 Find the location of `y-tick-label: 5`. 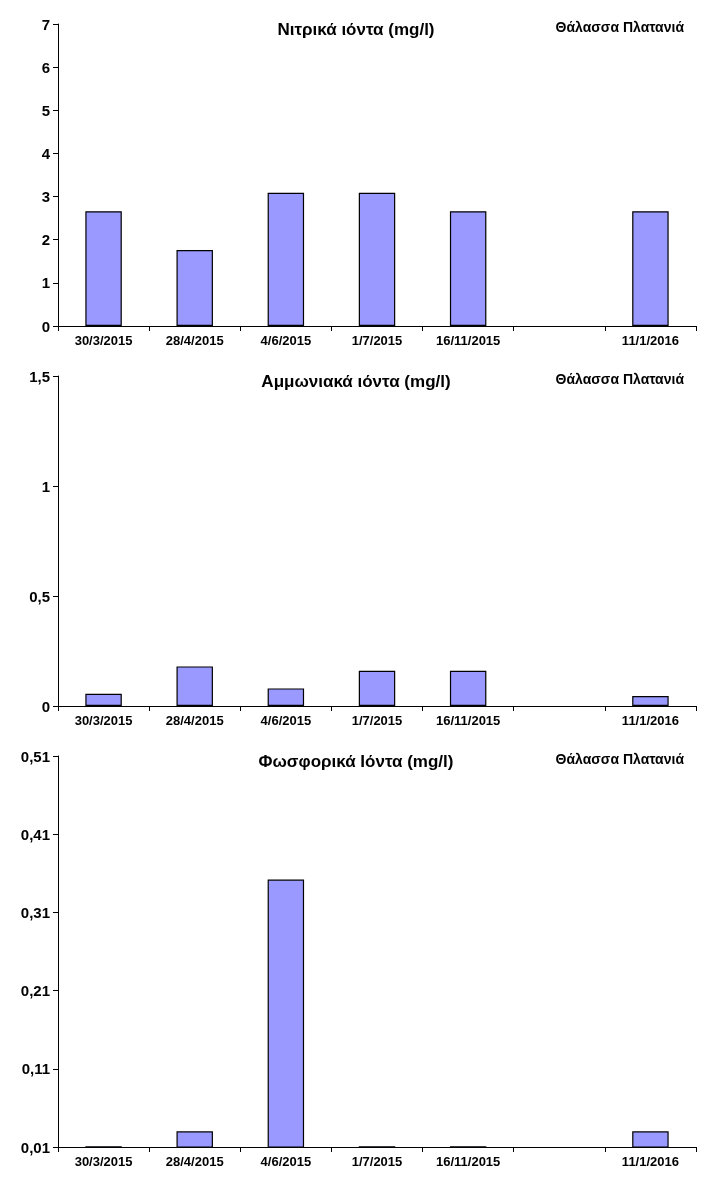

y-tick-label: 5 is located at coordinates (45, 110).